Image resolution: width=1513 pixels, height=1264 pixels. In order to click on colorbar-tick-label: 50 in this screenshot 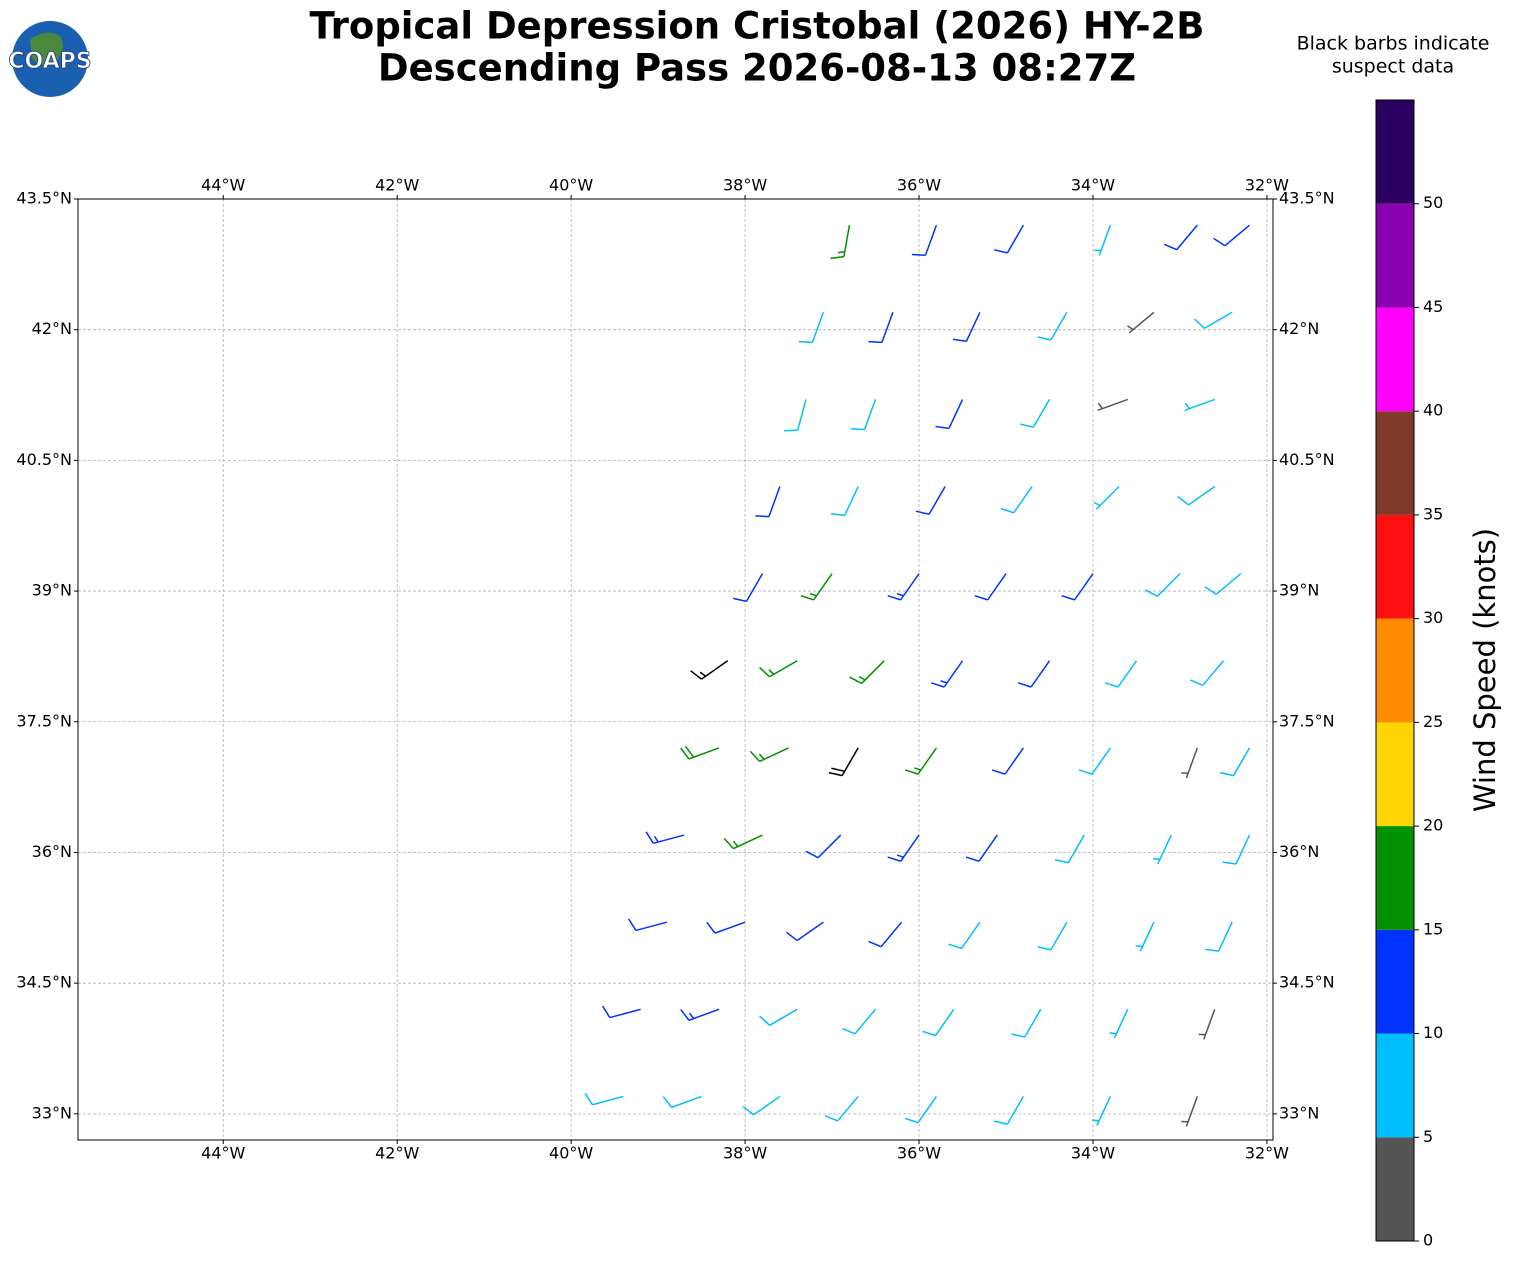, I will do `click(1433, 202)`.